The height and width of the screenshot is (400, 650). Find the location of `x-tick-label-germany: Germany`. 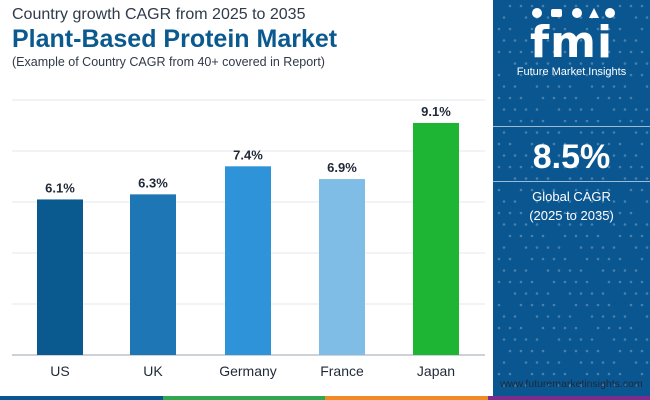

x-tick-label-germany: Germany is located at coordinates (248, 371).